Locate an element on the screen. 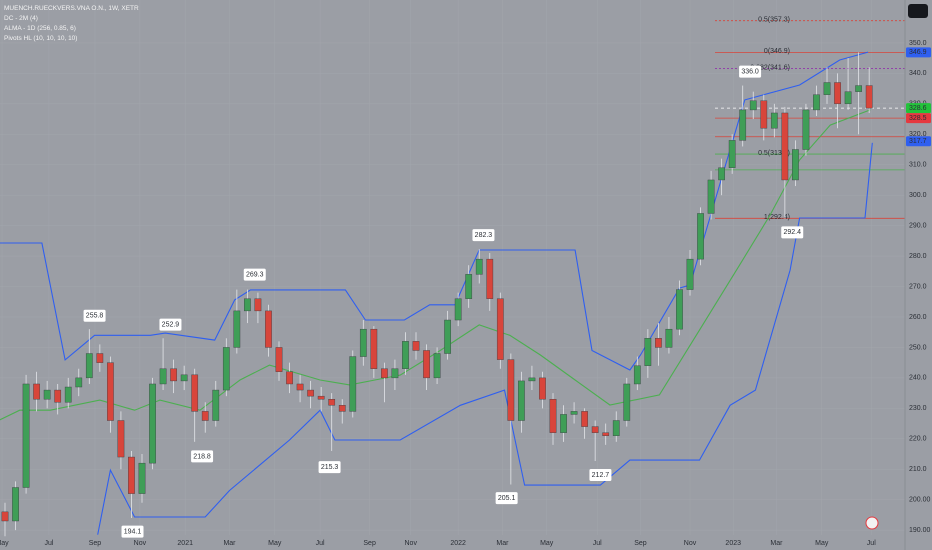 Image resolution: width=932 pixels, height=550 pixels. menu-button is located at coordinates (918, 11).